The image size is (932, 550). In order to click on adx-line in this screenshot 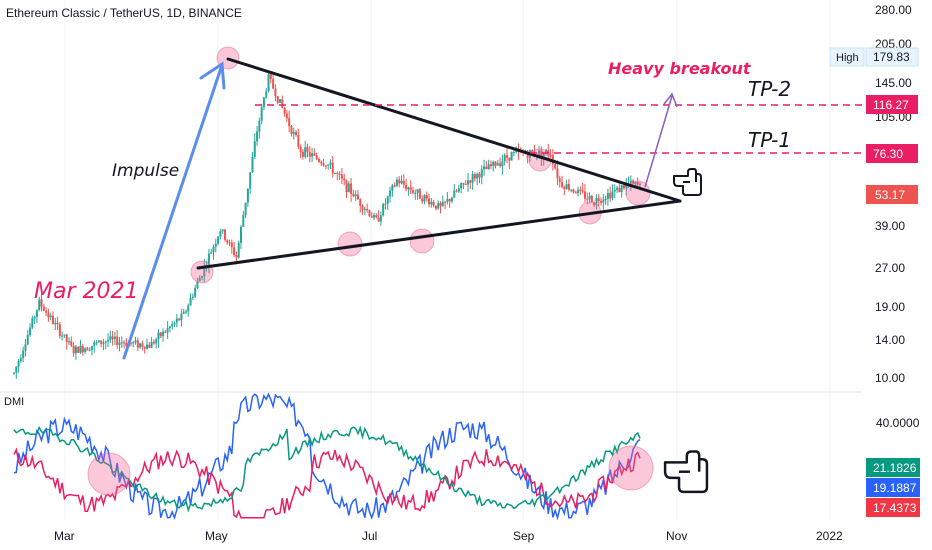, I will do `click(327, 469)`.